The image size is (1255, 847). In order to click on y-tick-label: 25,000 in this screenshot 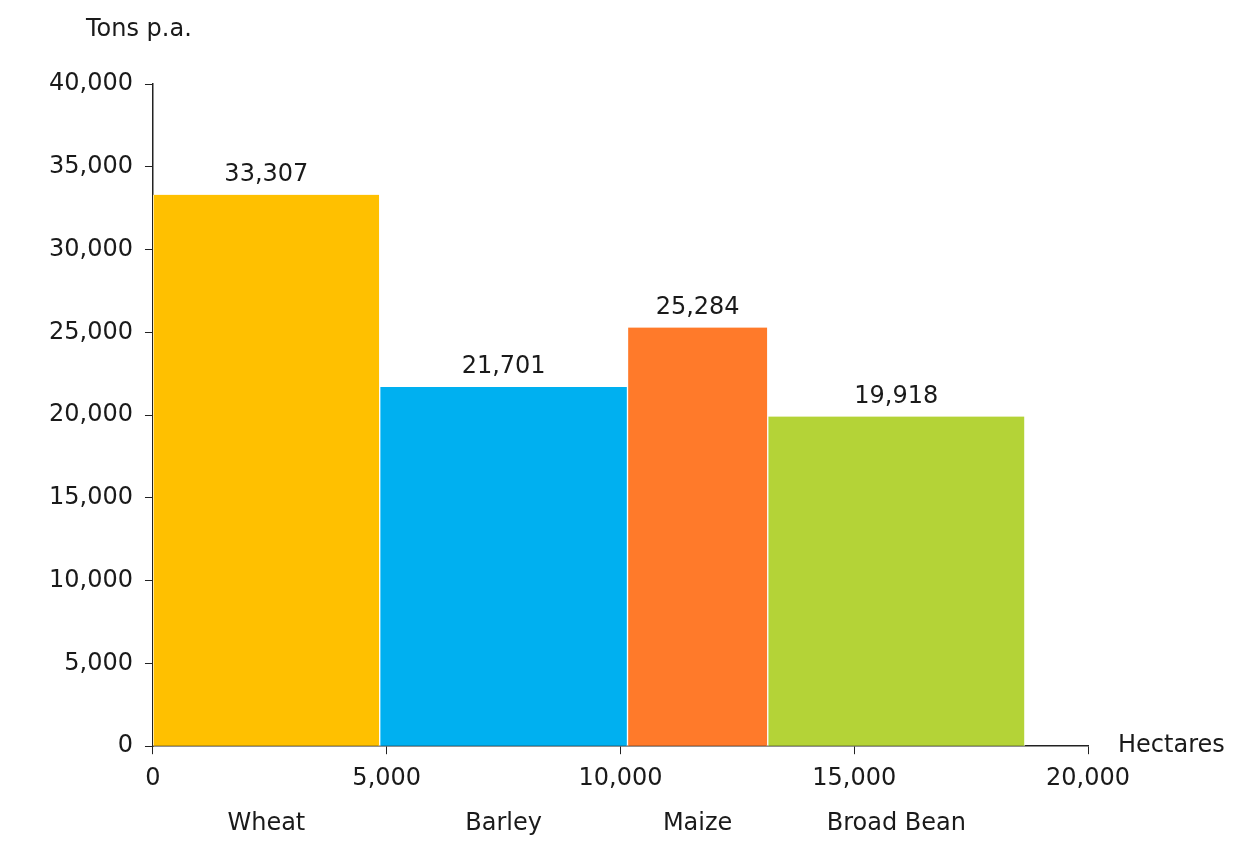, I will do `click(90, 330)`.